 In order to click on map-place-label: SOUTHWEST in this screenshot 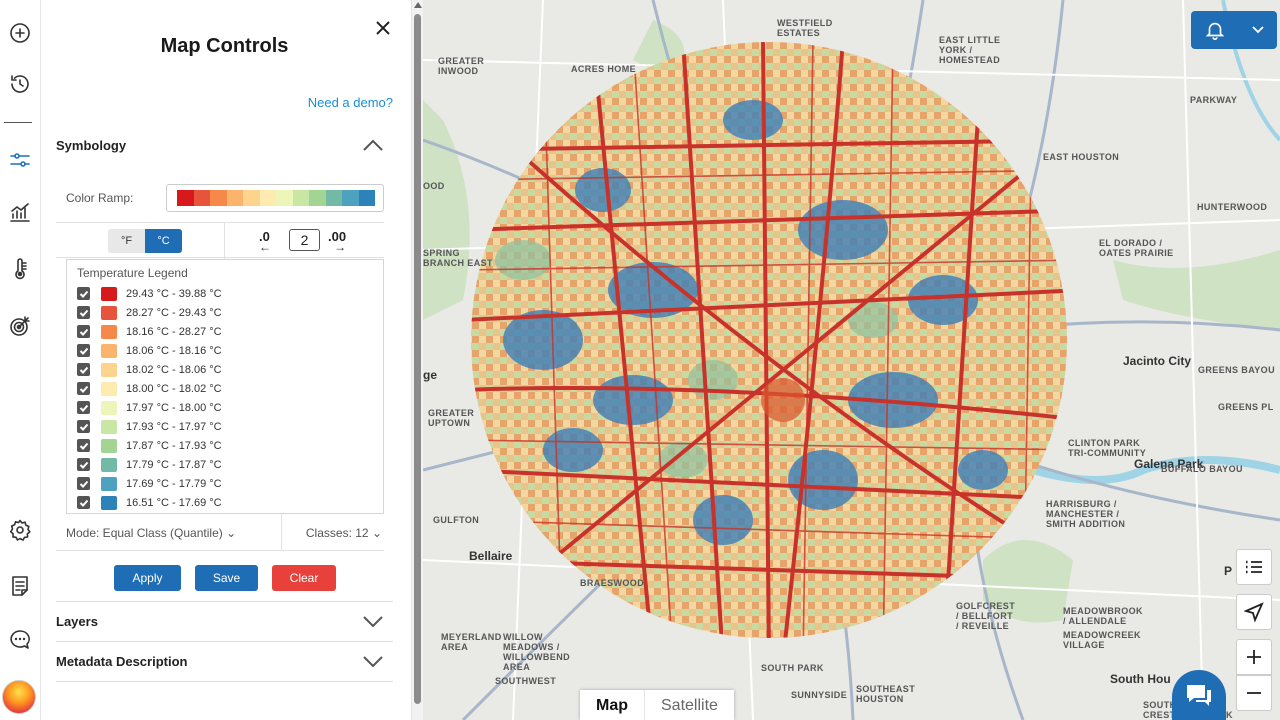, I will do `click(526, 681)`.